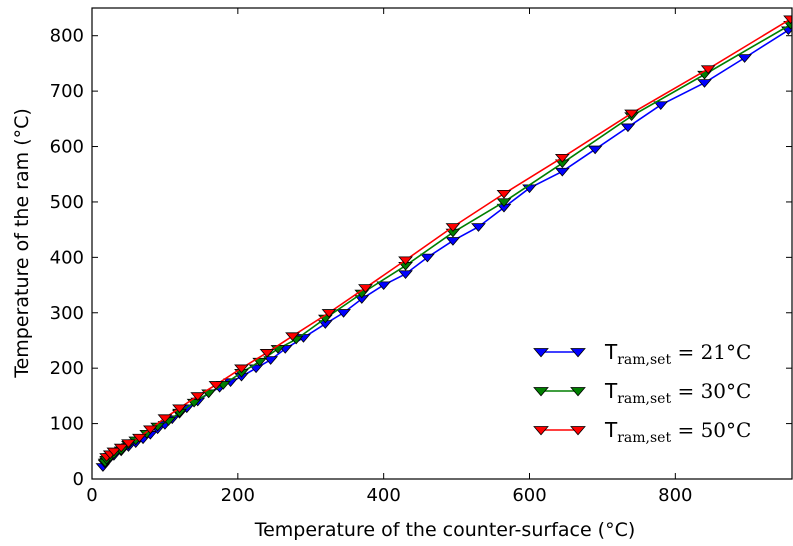 The width and height of the screenshot is (793, 546). What do you see at coordinates (91, 495) in the screenshot?
I see `x-tick-label: 0` at bounding box center [91, 495].